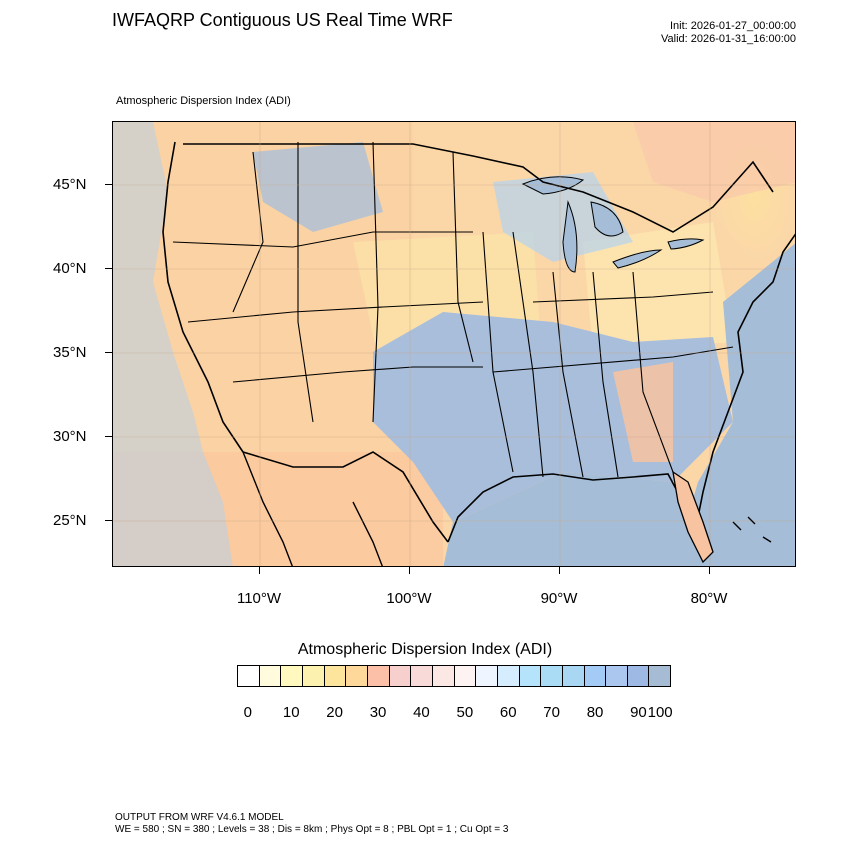  I want to click on us-mexico-border, so click(345, 497).